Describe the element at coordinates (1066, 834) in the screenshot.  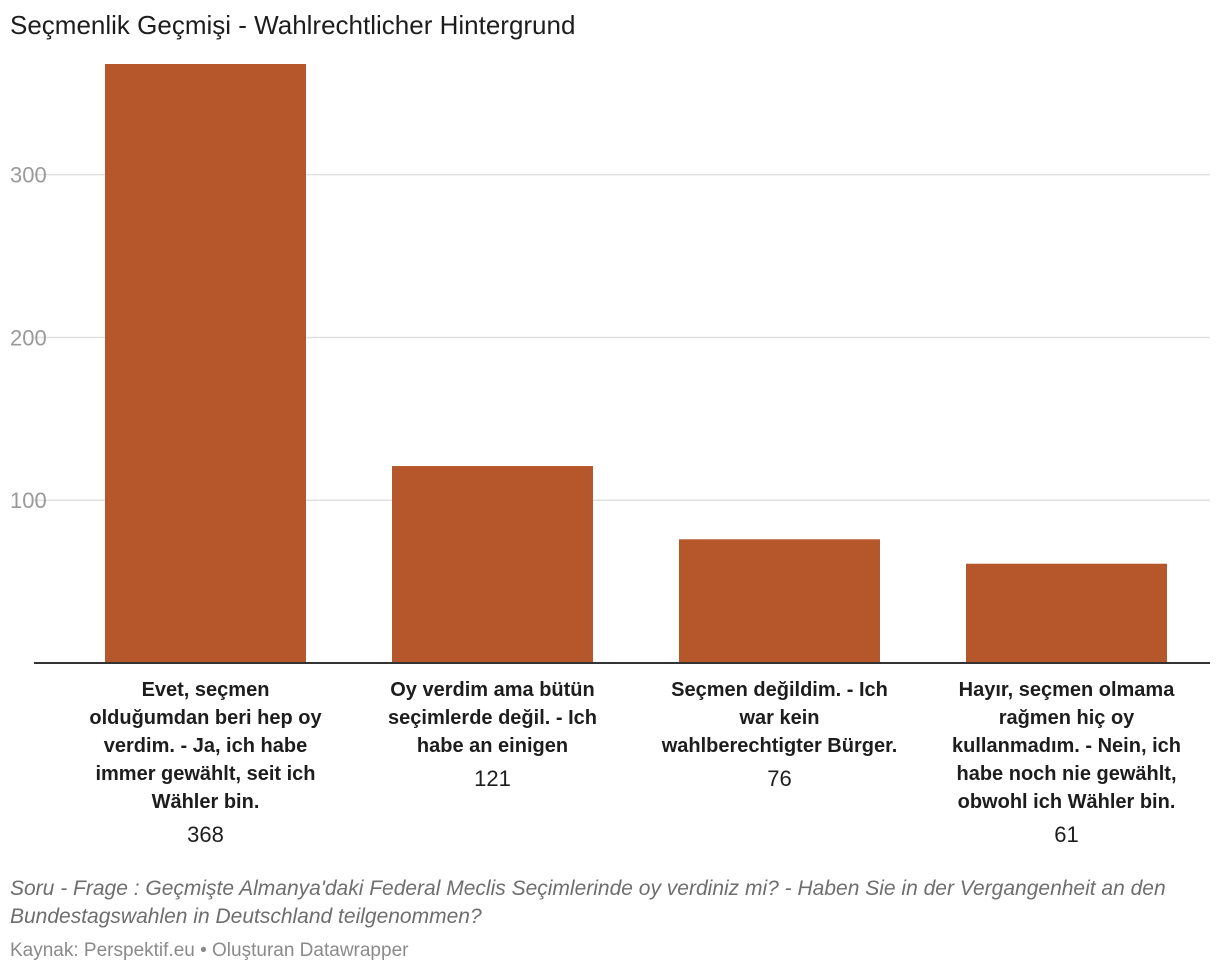
I see `value-label-3: 61` at that location.